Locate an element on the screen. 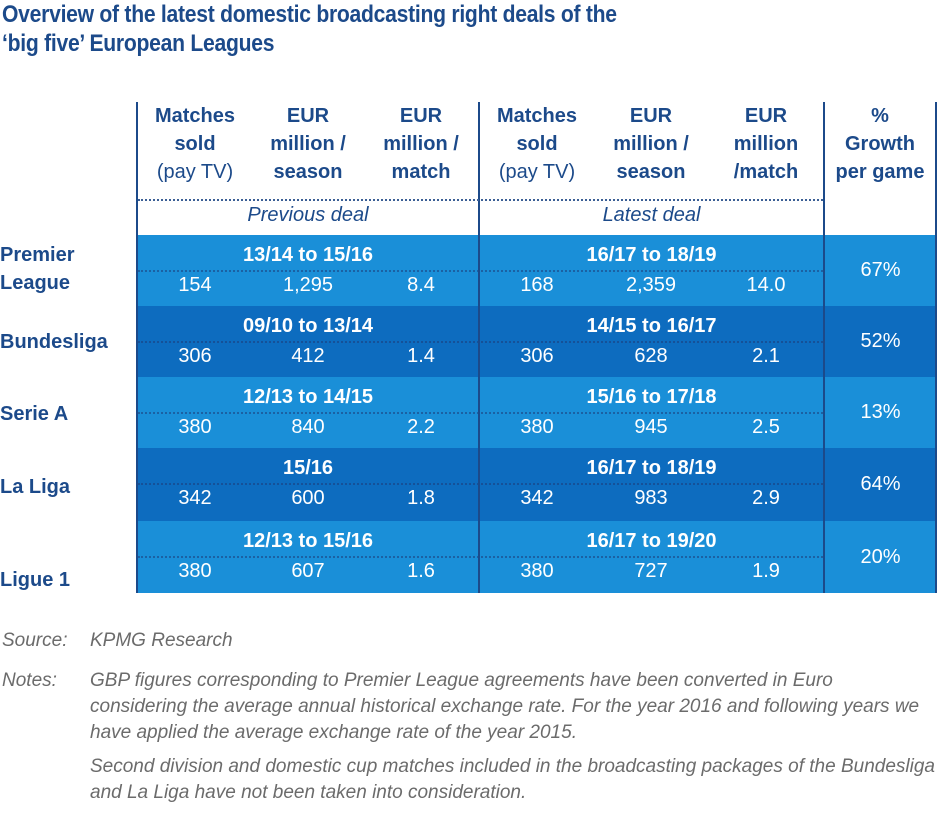  latest-matches: 306 is located at coordinates (537, 356).